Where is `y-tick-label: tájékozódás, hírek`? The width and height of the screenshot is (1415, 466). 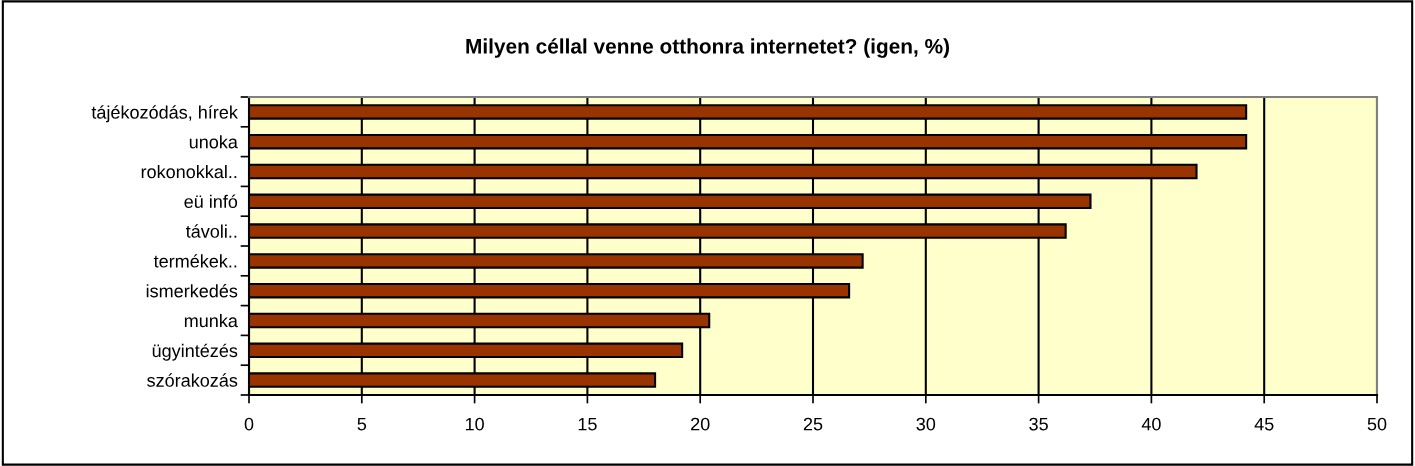
y-tick-label: tájékozódás, hírek is located at coordinates (164, 114).